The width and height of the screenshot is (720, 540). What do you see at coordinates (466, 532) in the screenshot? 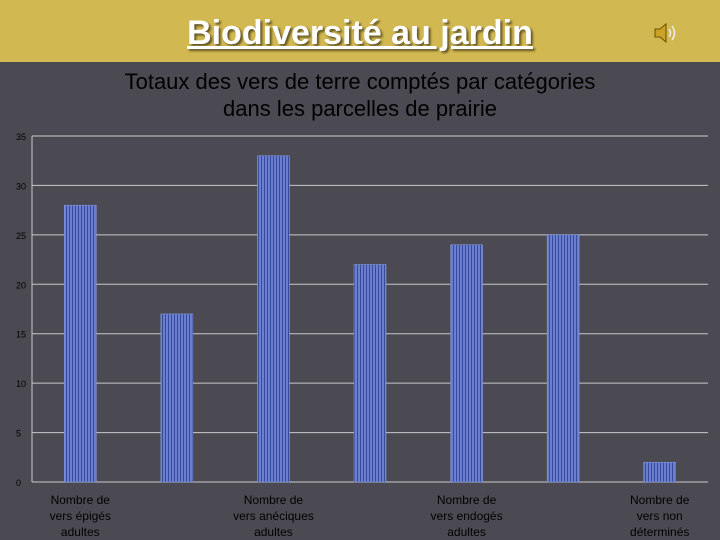
I see `x-tick-label-5-line-3: adultes` at bounding box center [466, 532].